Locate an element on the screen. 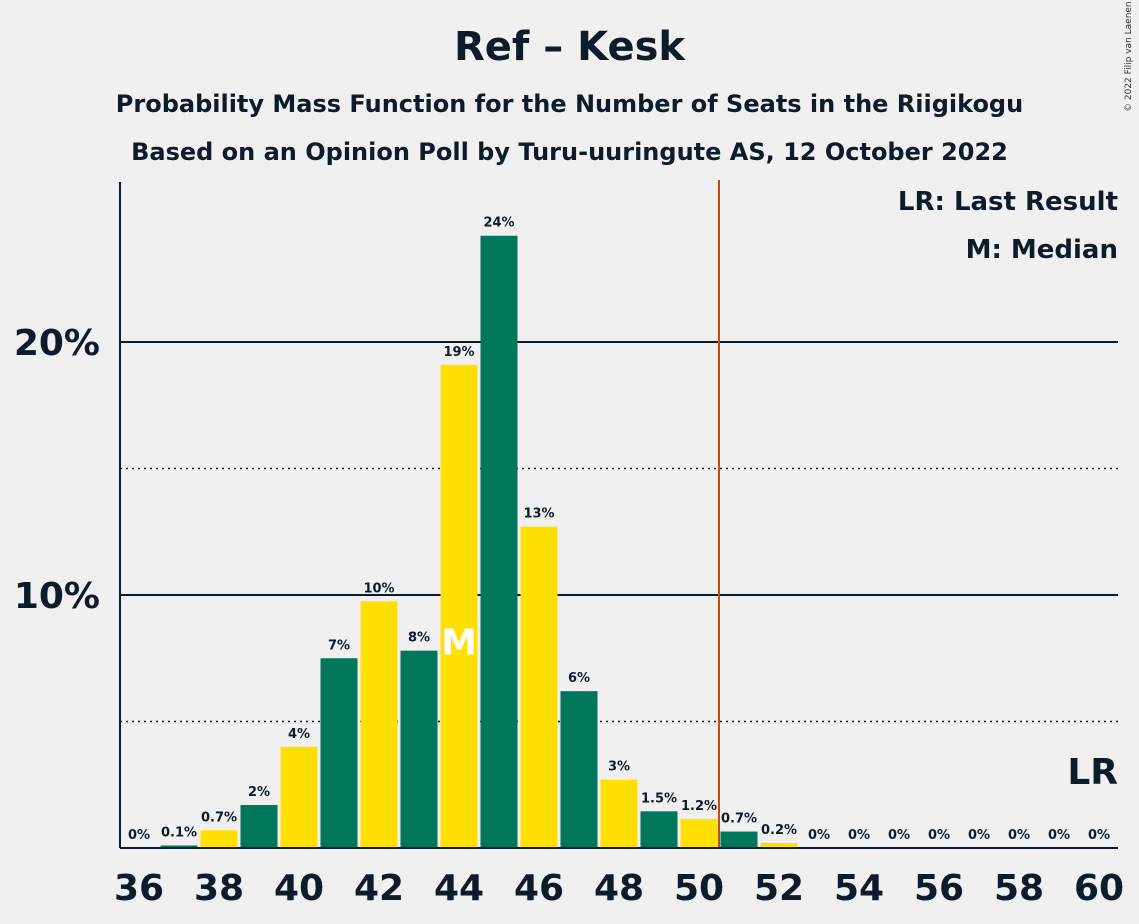  data-label-seat-59: 0% is located at coordinates (1059, 835).